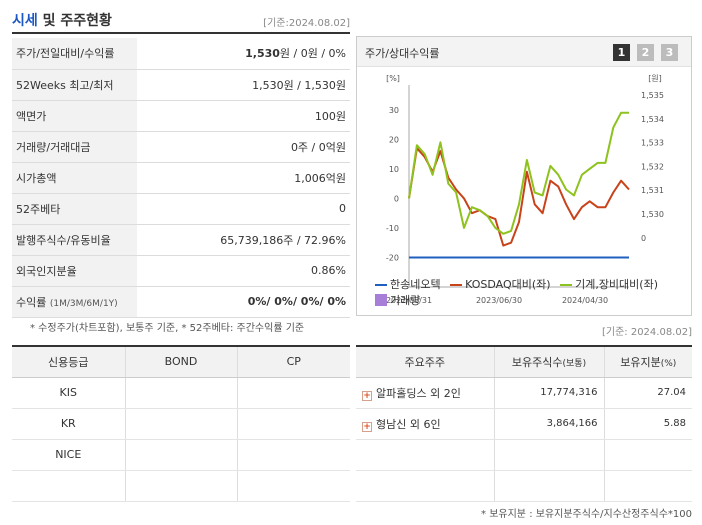  What do you see at coordinates (548, 424) in the screenshot?
I see `shares-cell: 3,864,166` at bounding box center [548, 424].